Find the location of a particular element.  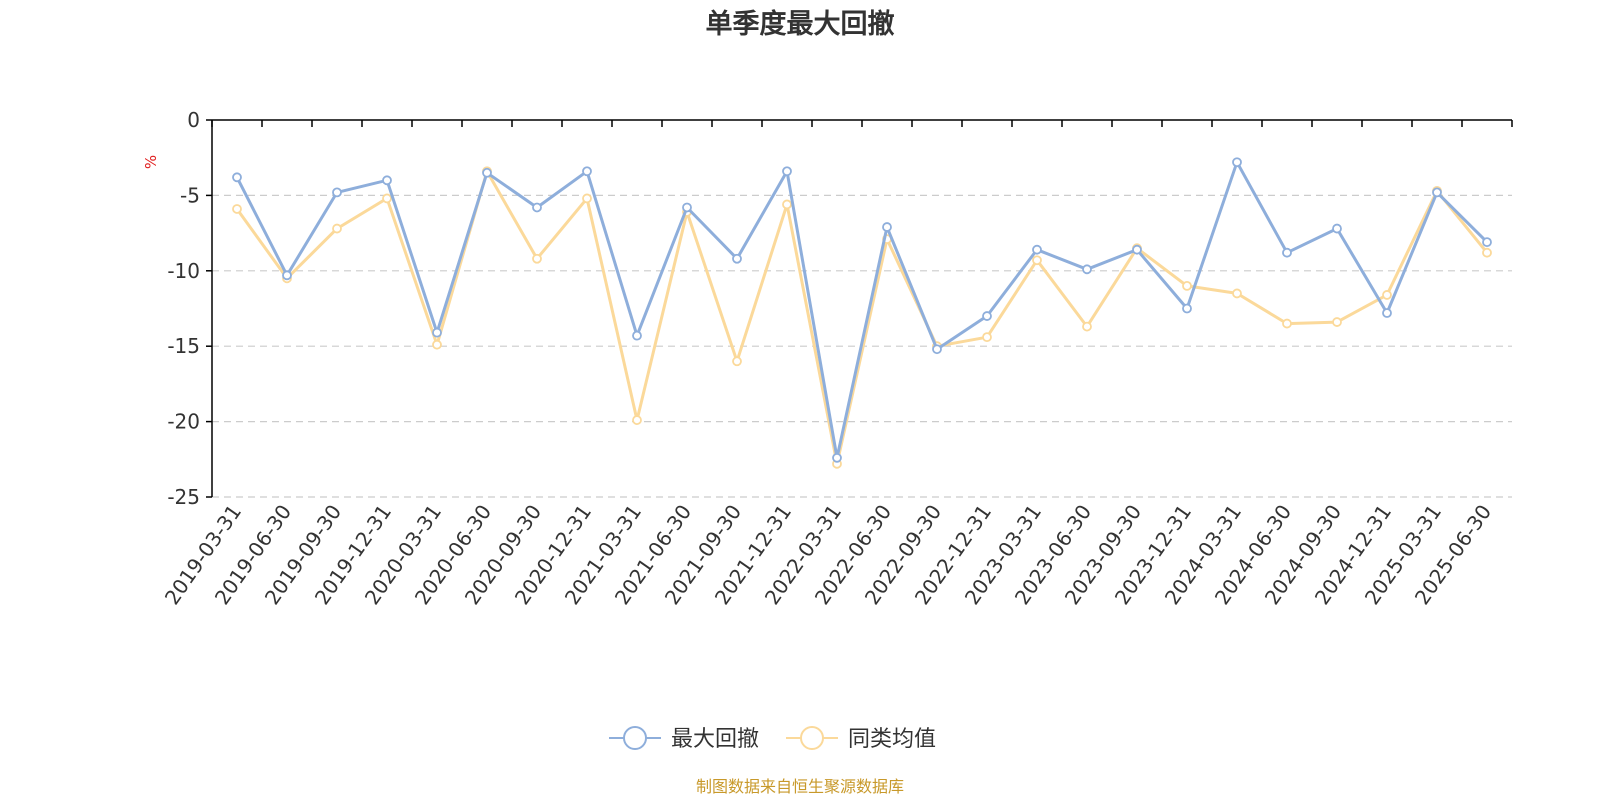

y-tick-labels: 0 -5 -10 -15 -20 -25 is located at coordinates (183, 308).